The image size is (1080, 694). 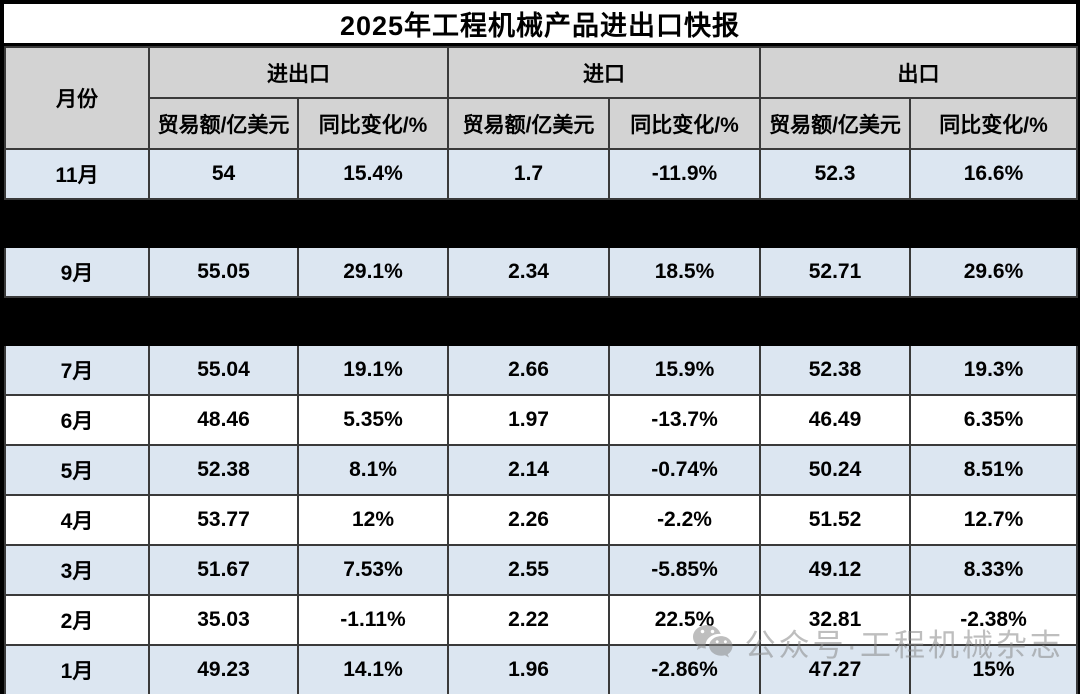 I want to click on data-cell: 50.24, so click(x=835, y=470).